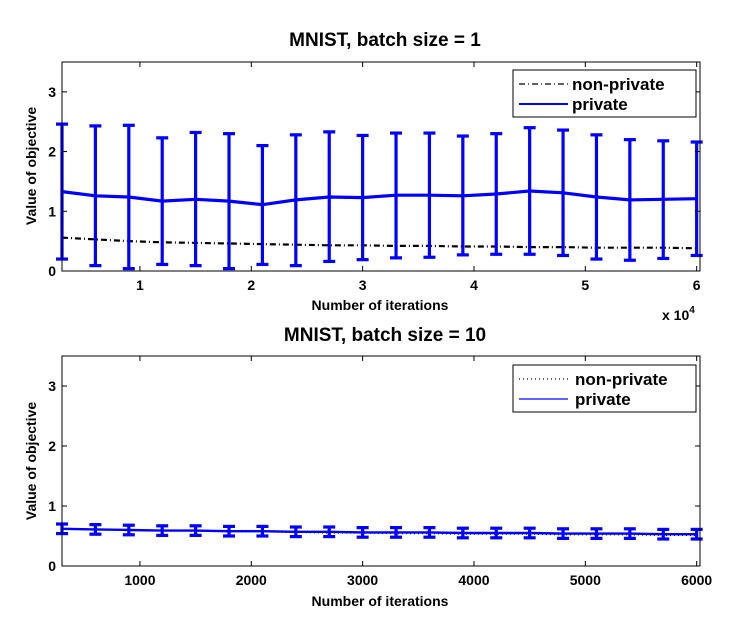  What do you see at coordinates (474, 285) in the screenshot?
I see `chart-1-x-tick-label: 4` at bounding box center [474, 285].